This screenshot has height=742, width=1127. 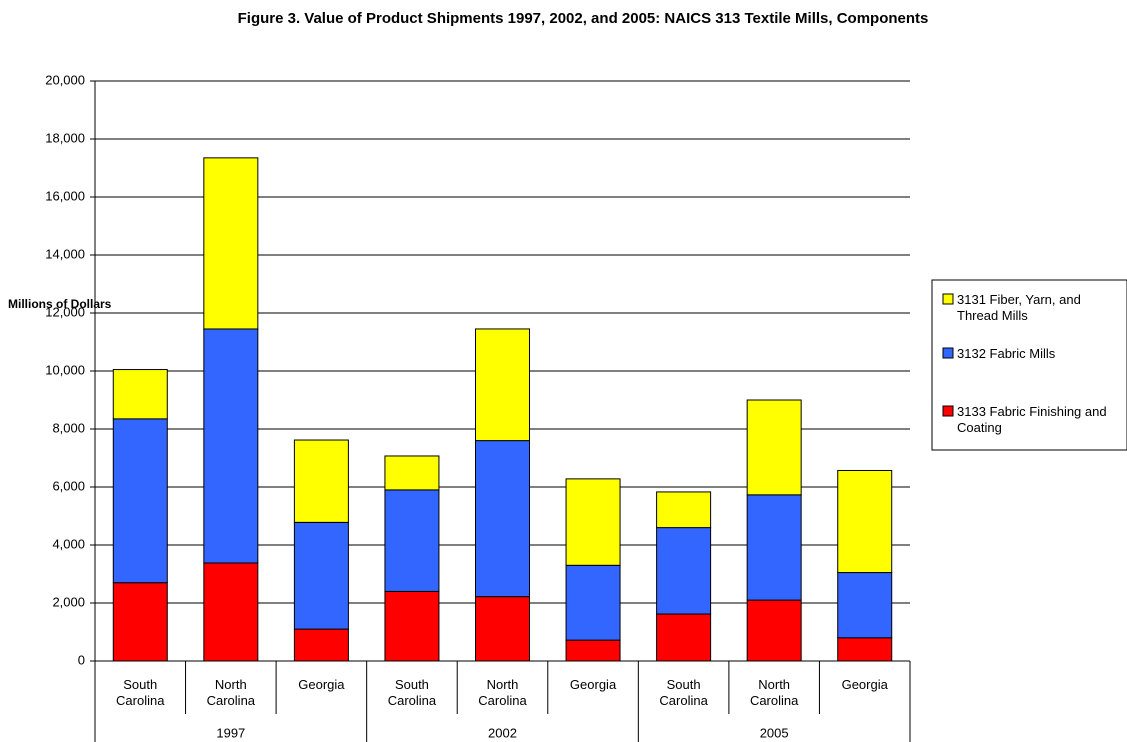 I want to click on y-tick-label: 10,000, so click(x=65, y=369).